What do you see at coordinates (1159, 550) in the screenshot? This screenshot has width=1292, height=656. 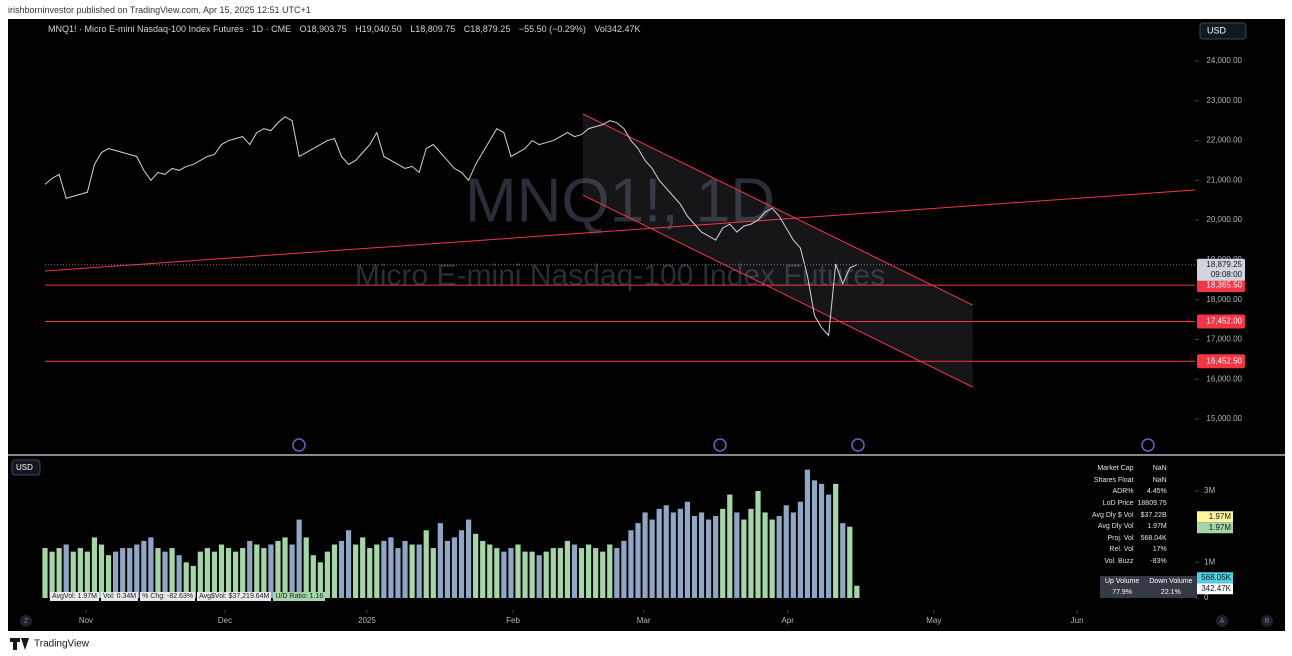 I see `stats-value: 17%` at bounding box center [1159, 550].